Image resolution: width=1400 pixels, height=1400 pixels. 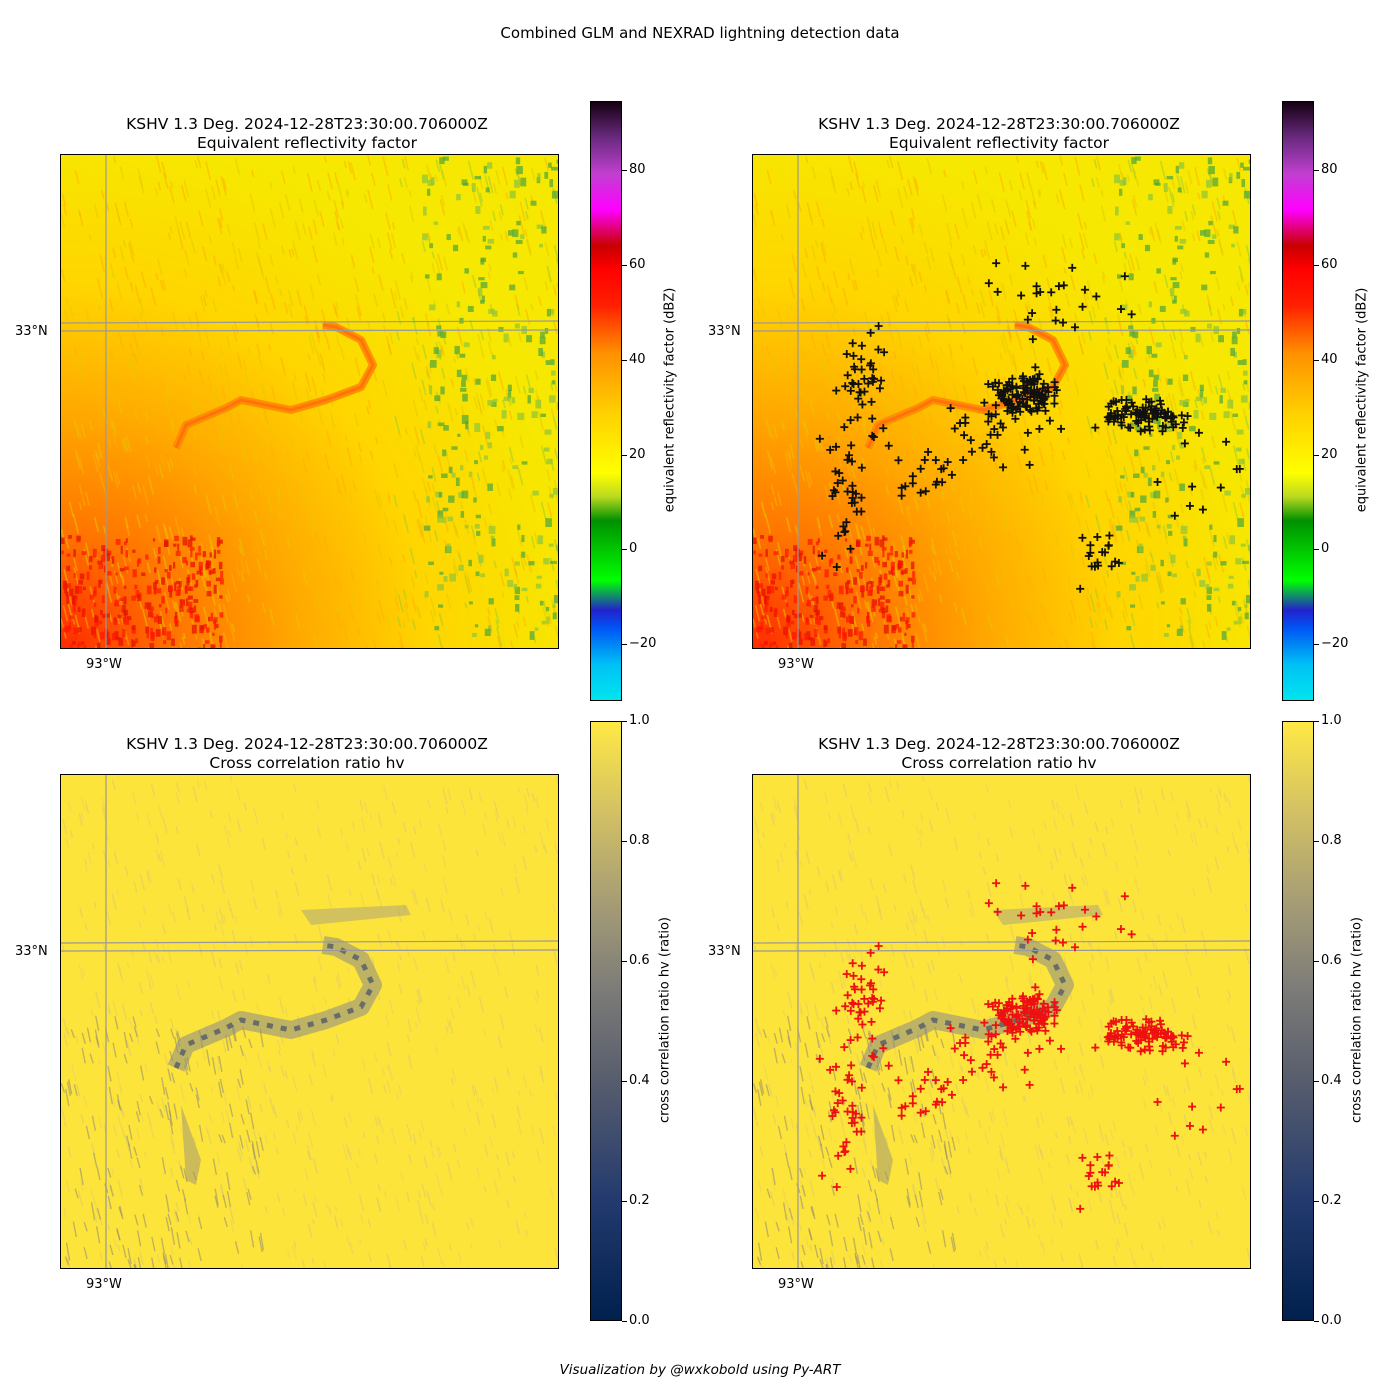 I want to click on colorbar-label-text: cross correlation ratio hv (ratio), so click(x=1357, y=1020).